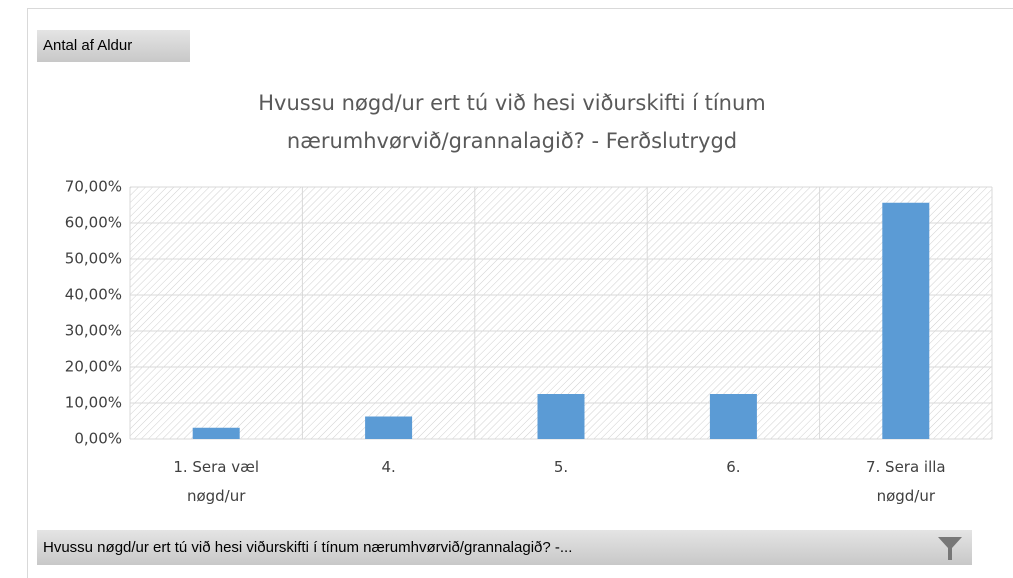 This screenshot has width=1013, height=578. What do you see at coordinates (216, 481) in the screenshot?
I see `x-tick-label: 1. Sera væl nøgd/ur` at bounding box center [216, 481].